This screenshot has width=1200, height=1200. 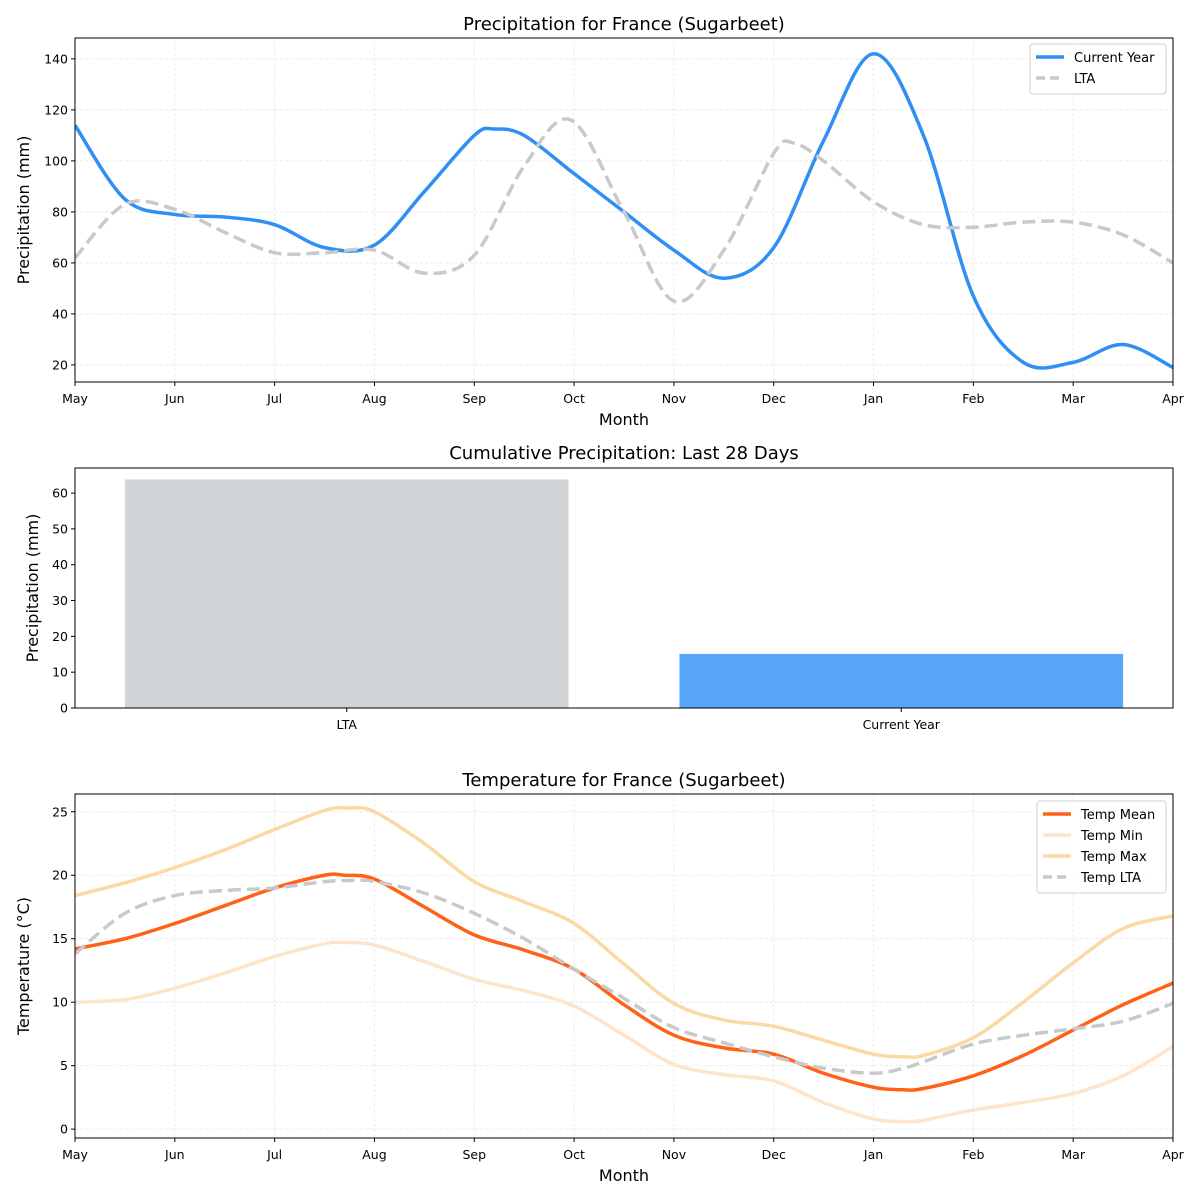 What do you see at coordinates (56, 109) in the screenshot?
I see `y-tick-label: 120` at bounding box center [56, 109].